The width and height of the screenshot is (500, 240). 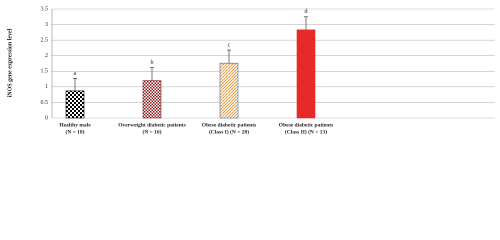 I want to click on x-tick-label: Healthy male, so click(x=75, y=125).